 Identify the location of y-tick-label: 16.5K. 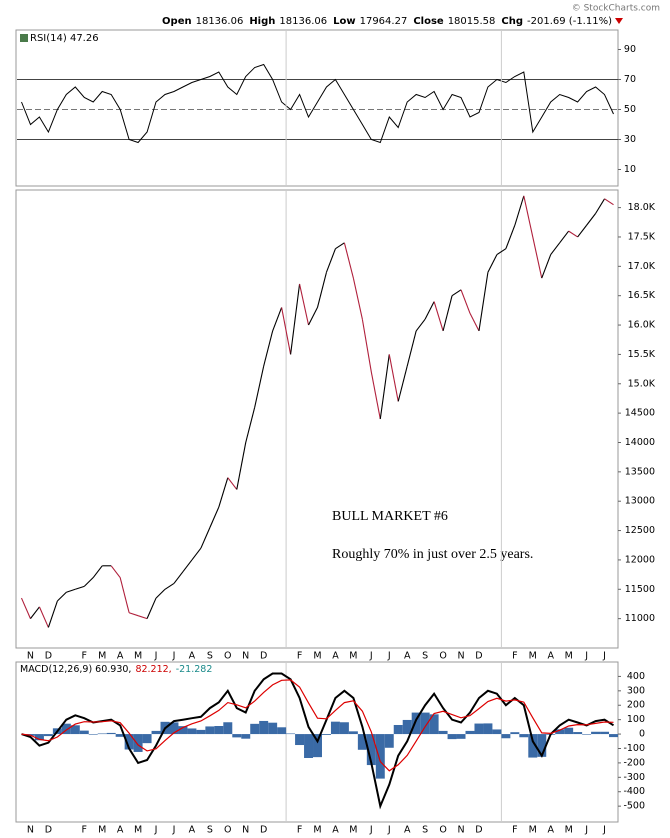
(642, 295).